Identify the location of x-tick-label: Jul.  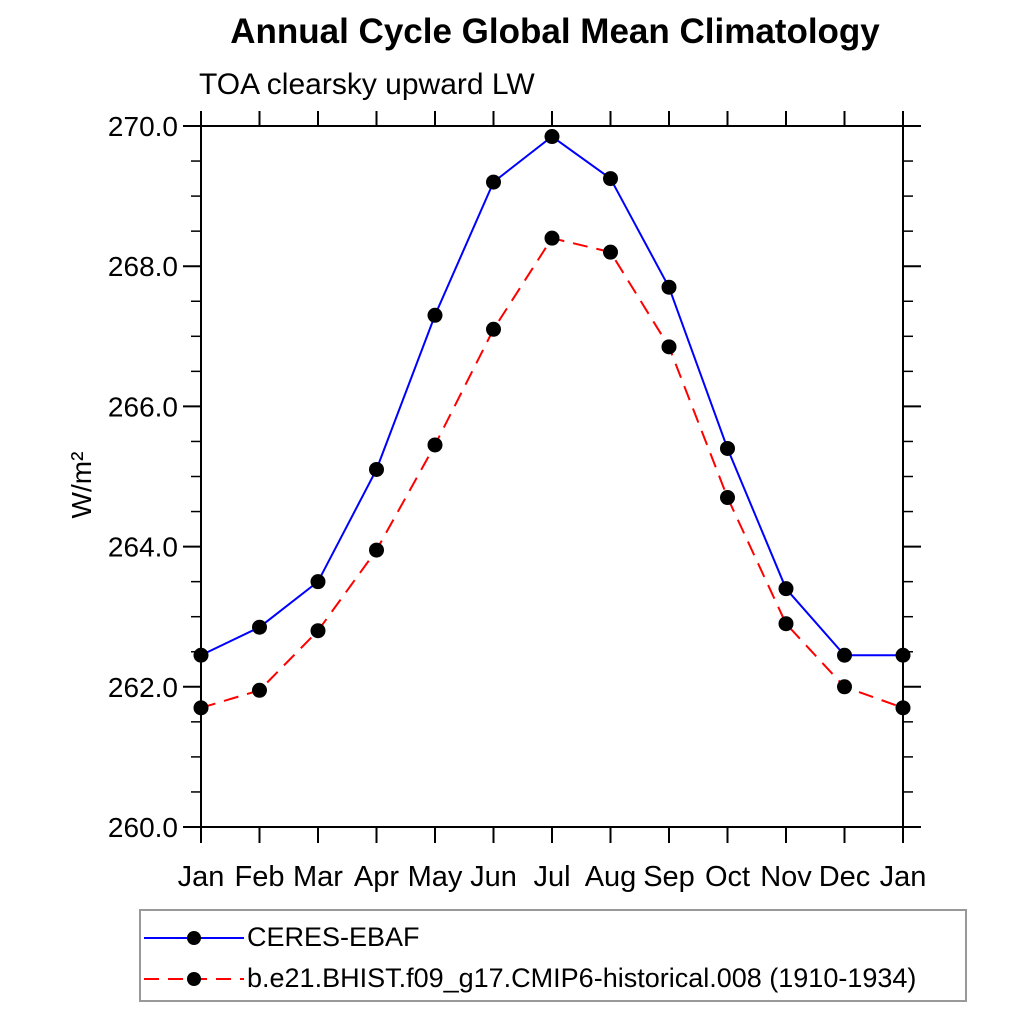
(551, 877).